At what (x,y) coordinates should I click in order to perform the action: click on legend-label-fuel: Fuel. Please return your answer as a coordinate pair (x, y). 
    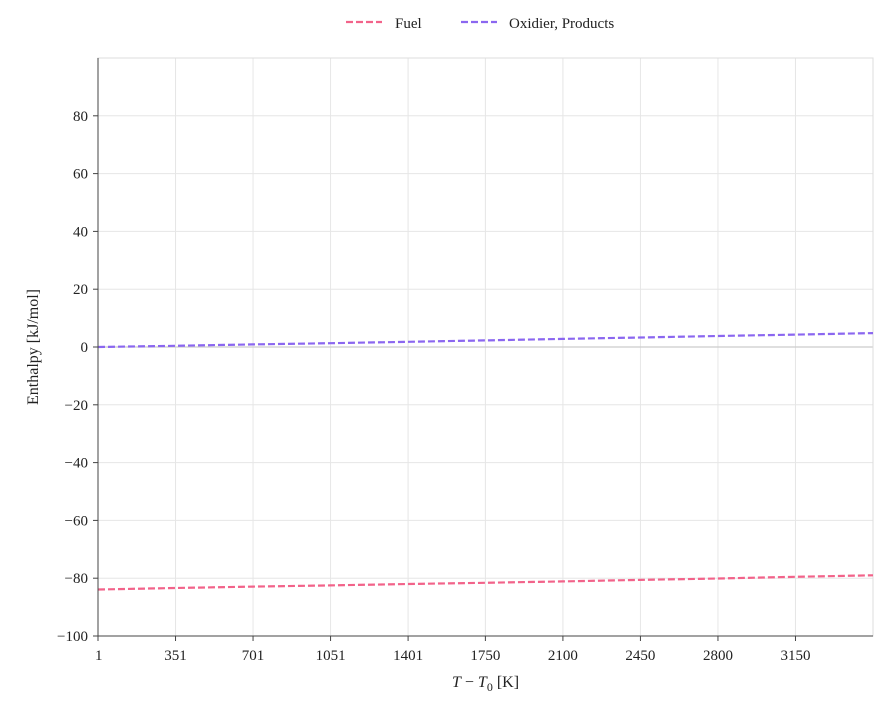
    Looking at the image, I should click on (408, 24).